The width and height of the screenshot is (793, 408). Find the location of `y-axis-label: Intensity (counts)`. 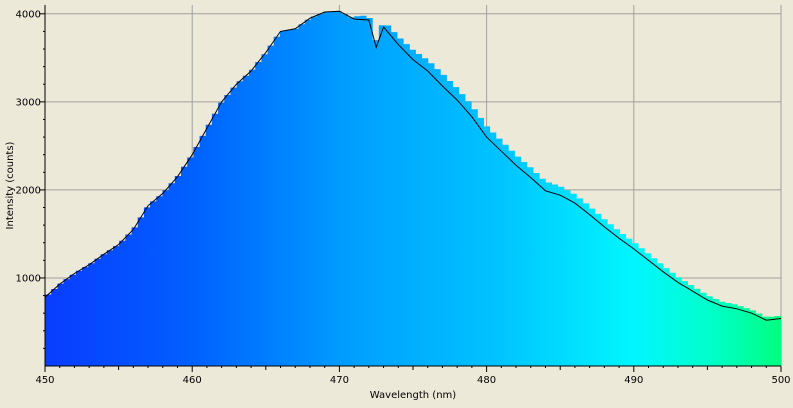

y-axis-label: Intensity (counts) is located at coordinates (10, 185).